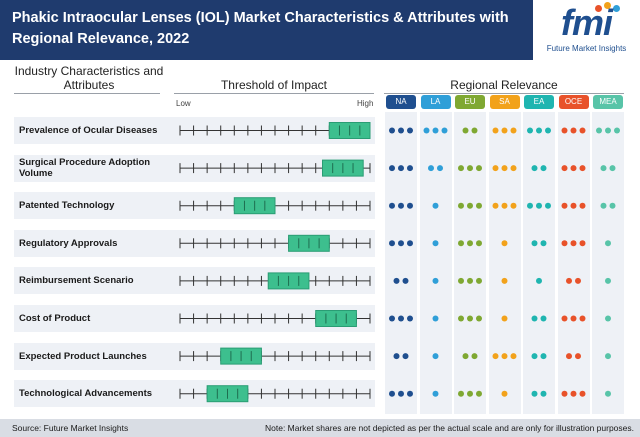 This screenshot has width=640, height=437. Describe the element at coordinates (504, 102) in the screenshot. I see `region-header-sa: SA` at that location.